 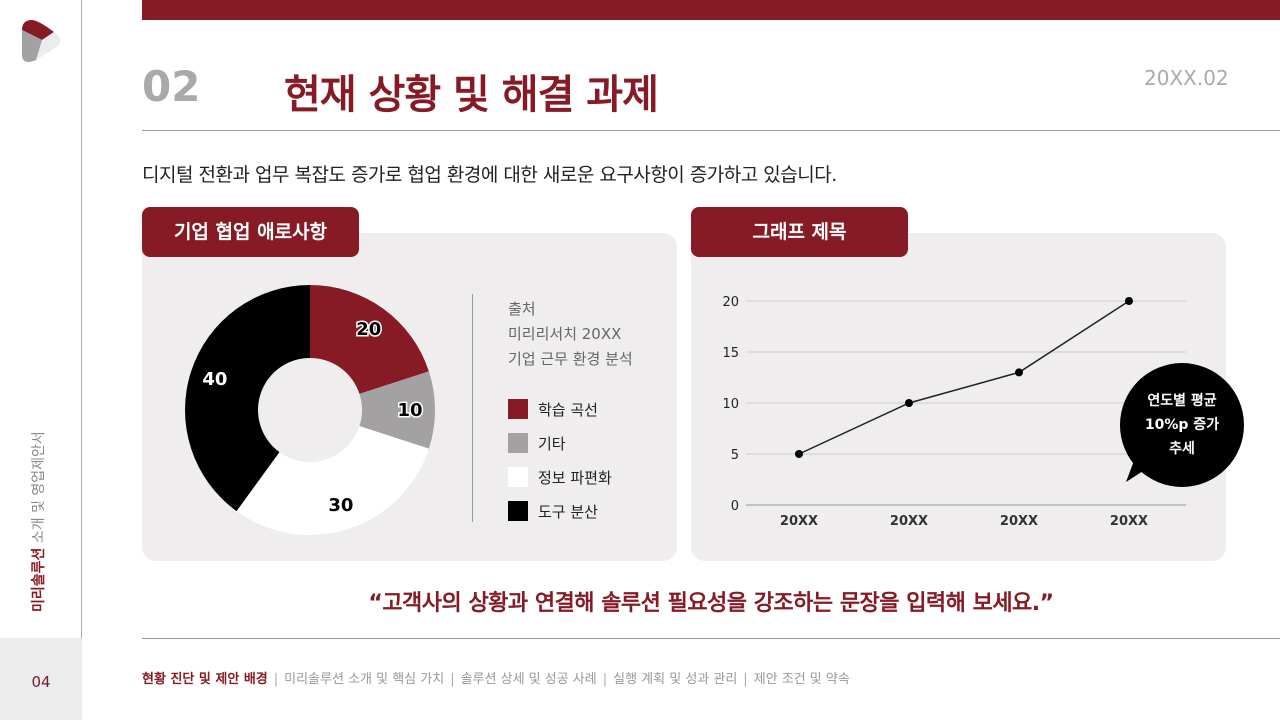 I want to click on source-name: 미리리서치 20XX, so click(x=565, y=334).